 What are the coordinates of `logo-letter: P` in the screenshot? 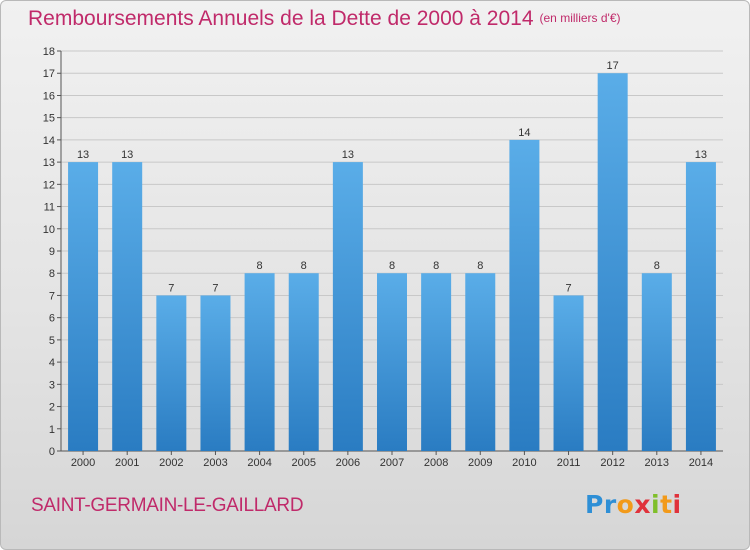 It's located at (594, 504).